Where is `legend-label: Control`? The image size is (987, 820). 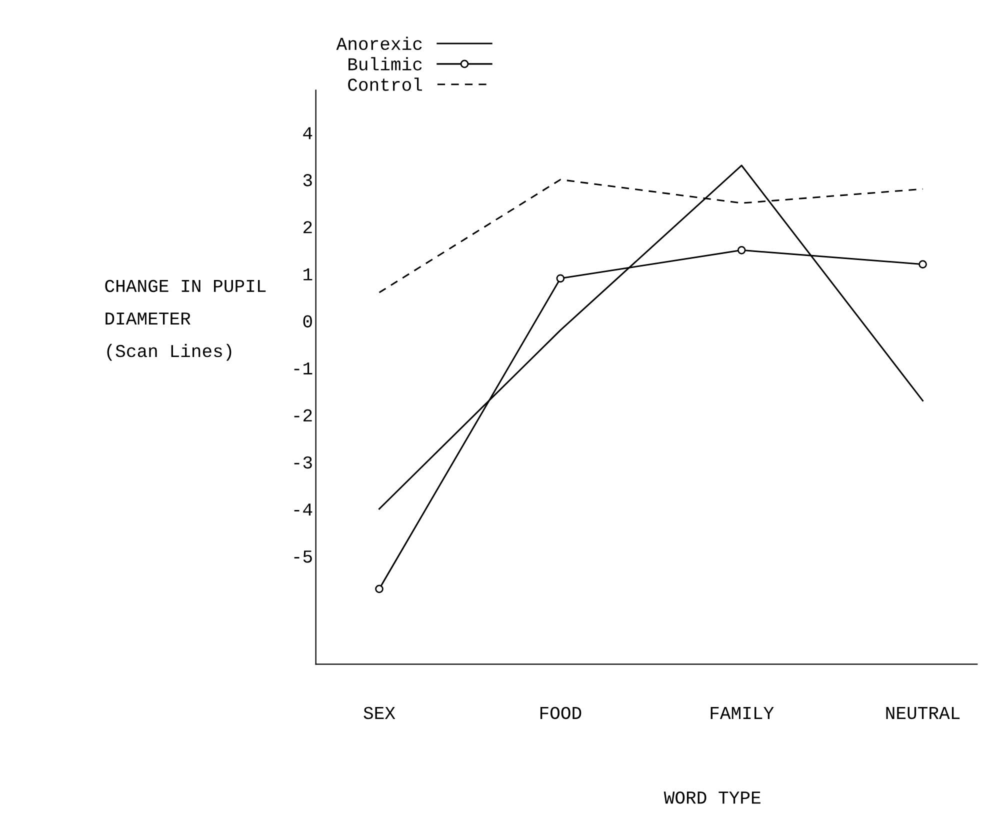
legend-label: Control is located at coordinates (385, 84).